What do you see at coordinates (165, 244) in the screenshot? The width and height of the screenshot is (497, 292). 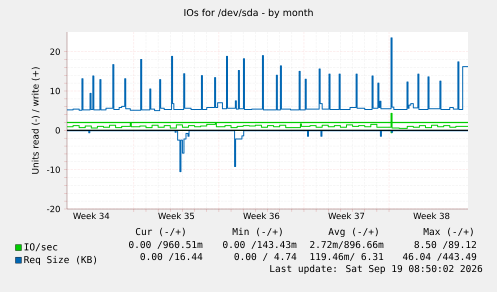 I see `text: 0.00 /960.51m` at bounding box center [165, 244].